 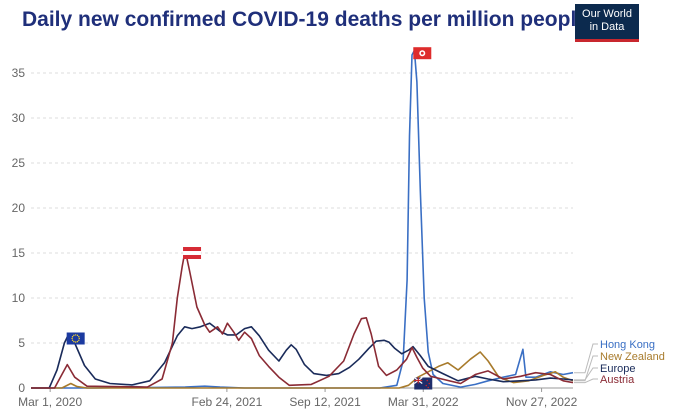 What do you see at coordinates (422, 53) in the screenshot?
I see `hong-kong-flag-icon` at bounding box center [422, 53].